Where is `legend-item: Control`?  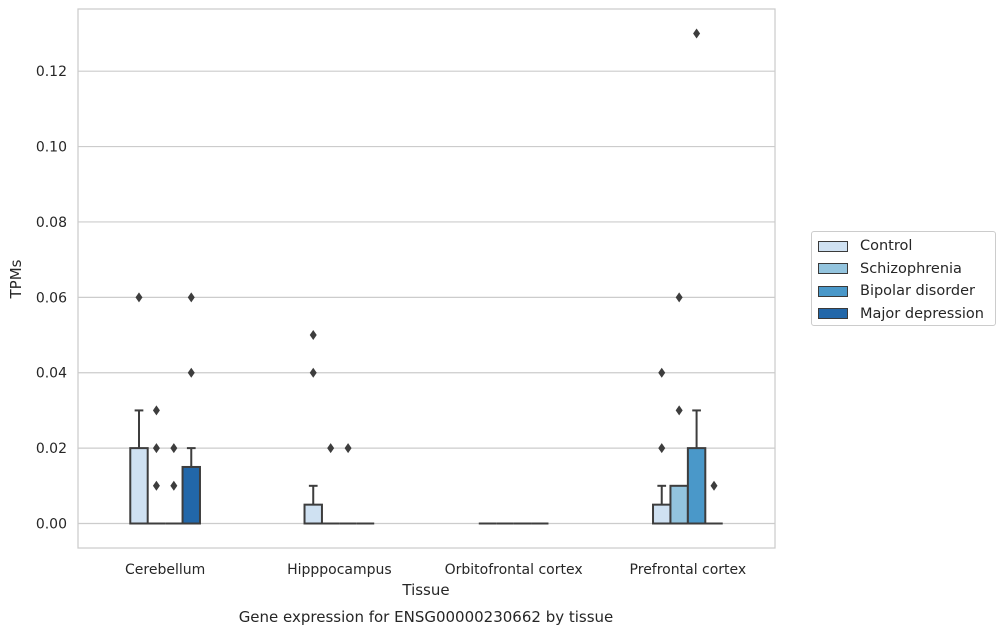
legend-item: Control is located at coordinates (903, 246).